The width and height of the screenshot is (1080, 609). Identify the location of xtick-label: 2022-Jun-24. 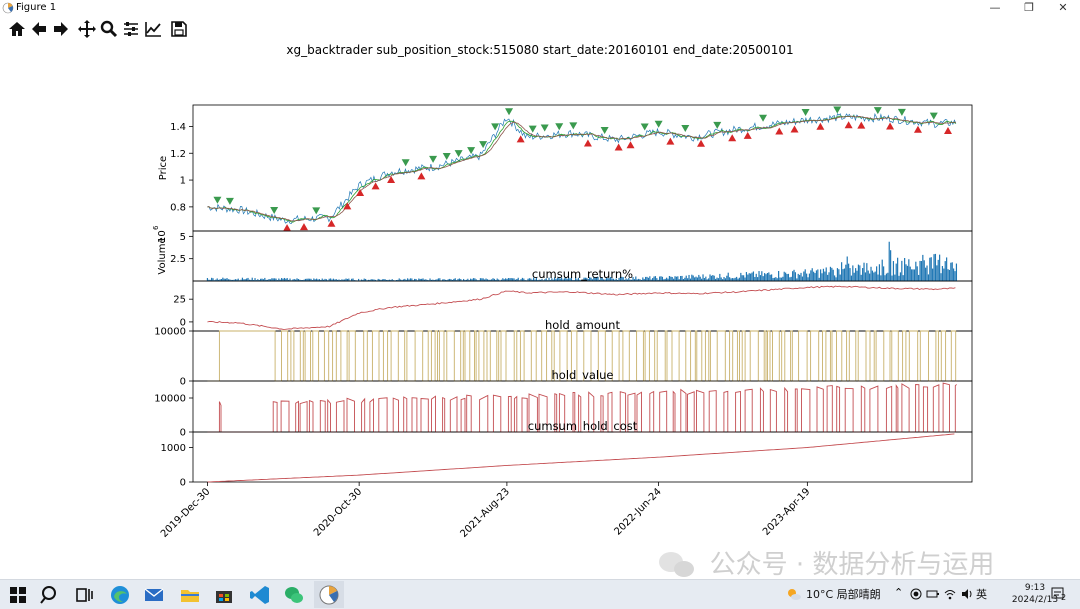
(637, 511).